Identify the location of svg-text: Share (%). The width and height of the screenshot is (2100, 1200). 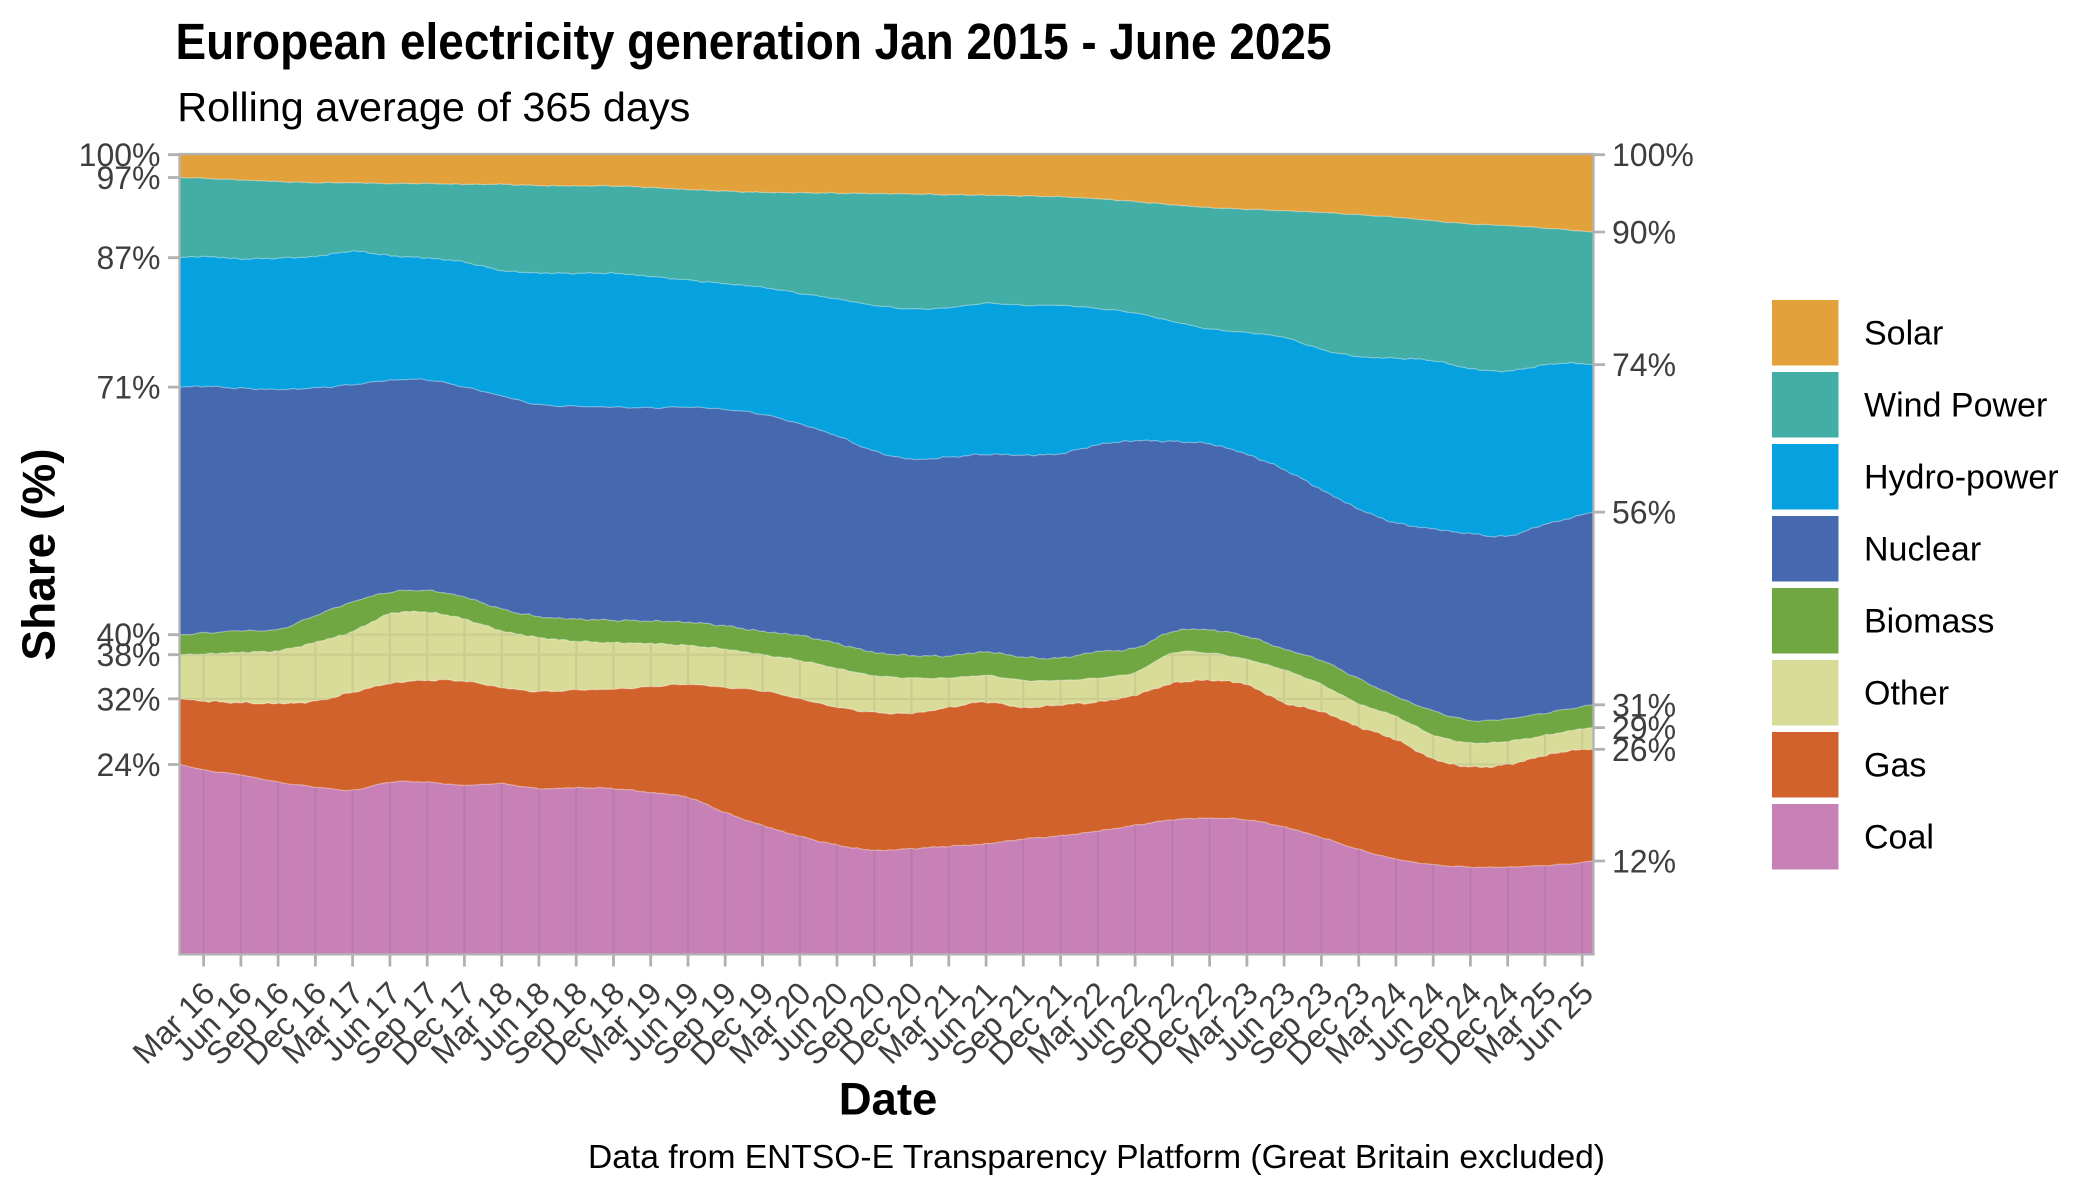
(39, 554).